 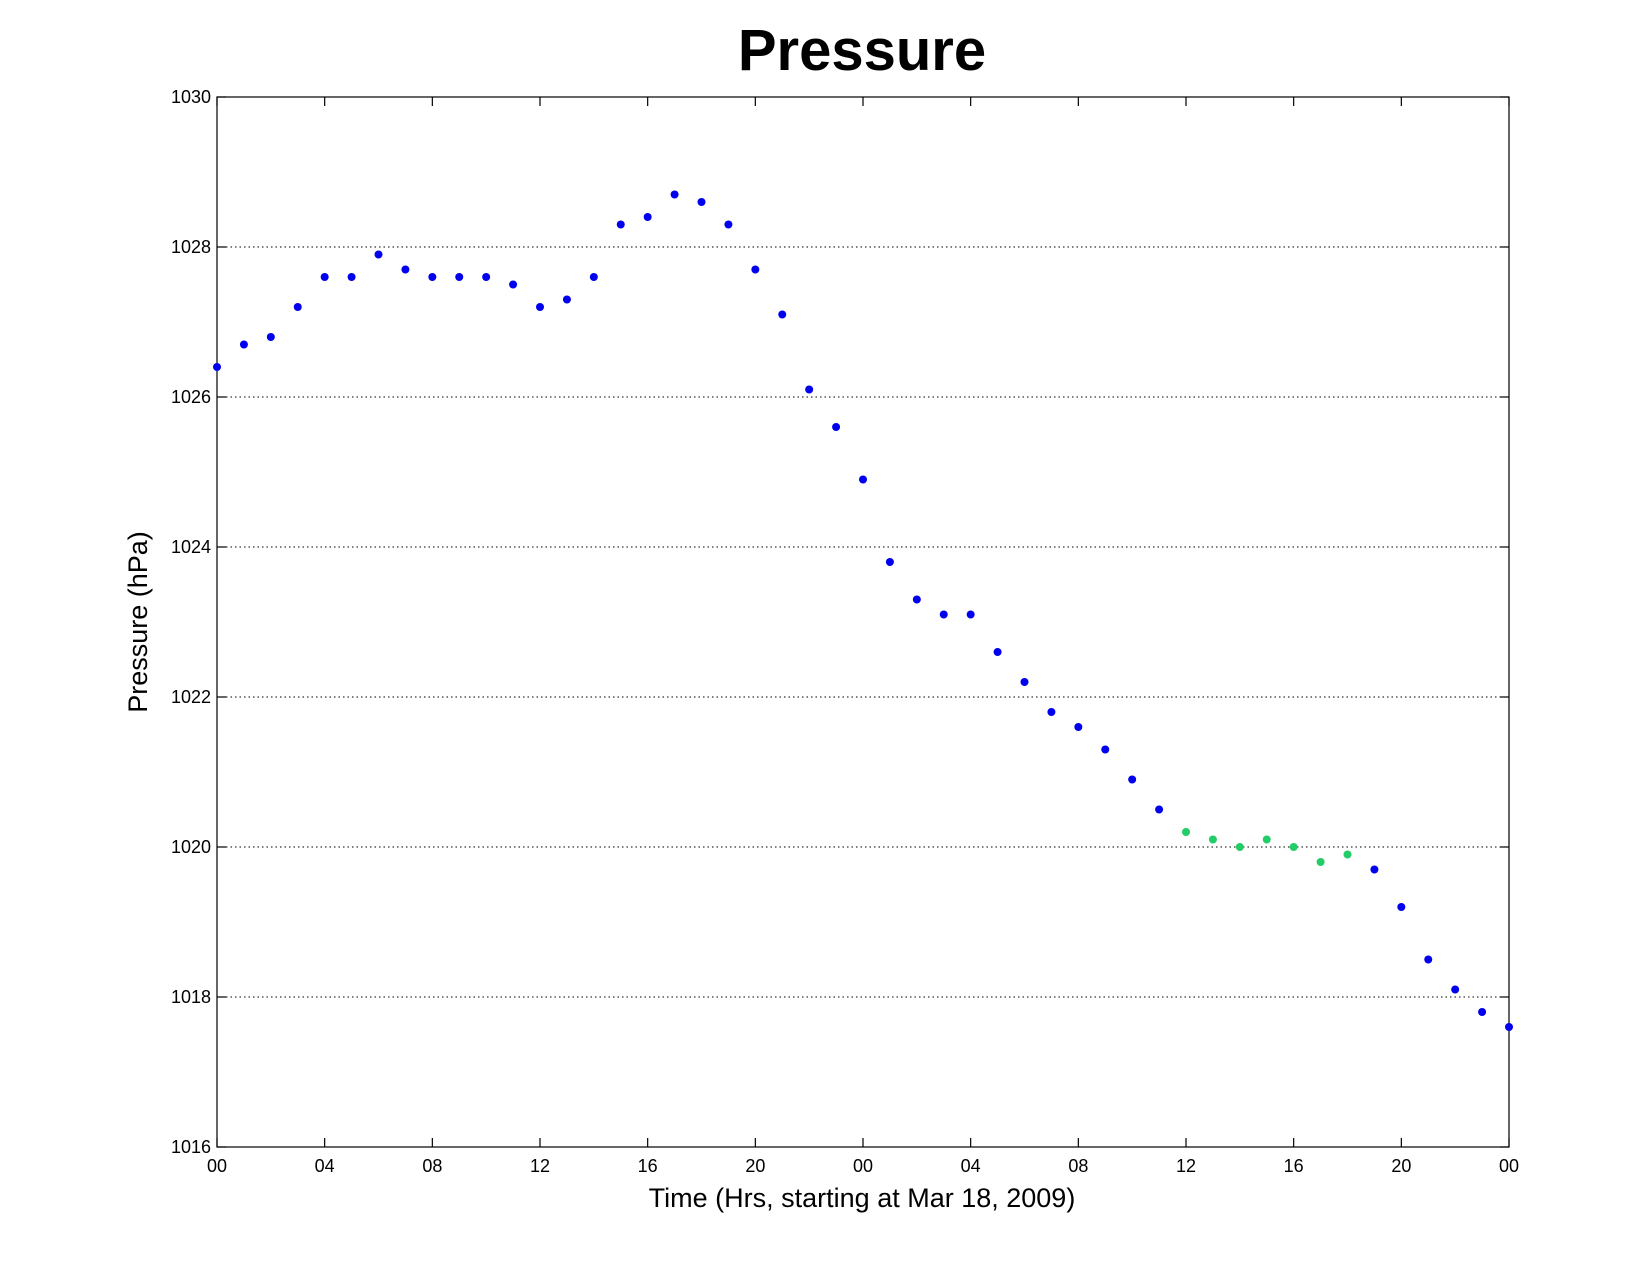 What do you see at coordinates (191, 97) in the screenshot?
I see `y-tick-label: 1030` at bounding box center [191, 97].